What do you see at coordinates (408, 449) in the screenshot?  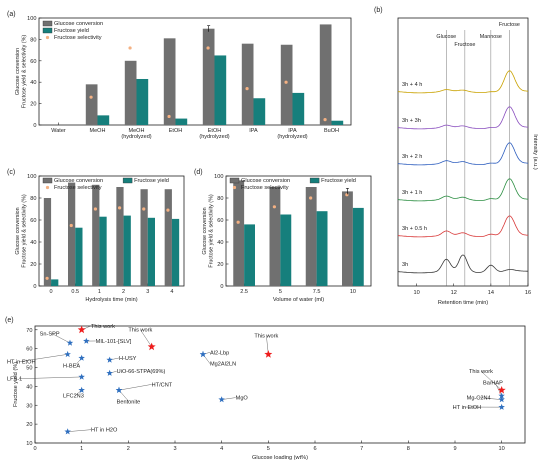 I see `x-tick-label: 8` at bounding box center [408, 449].